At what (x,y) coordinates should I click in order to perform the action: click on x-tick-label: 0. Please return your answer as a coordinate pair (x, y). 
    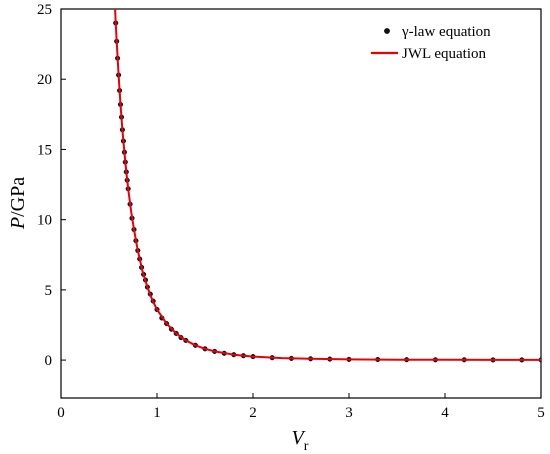
    Looking at the image, I should click on (61, 413).